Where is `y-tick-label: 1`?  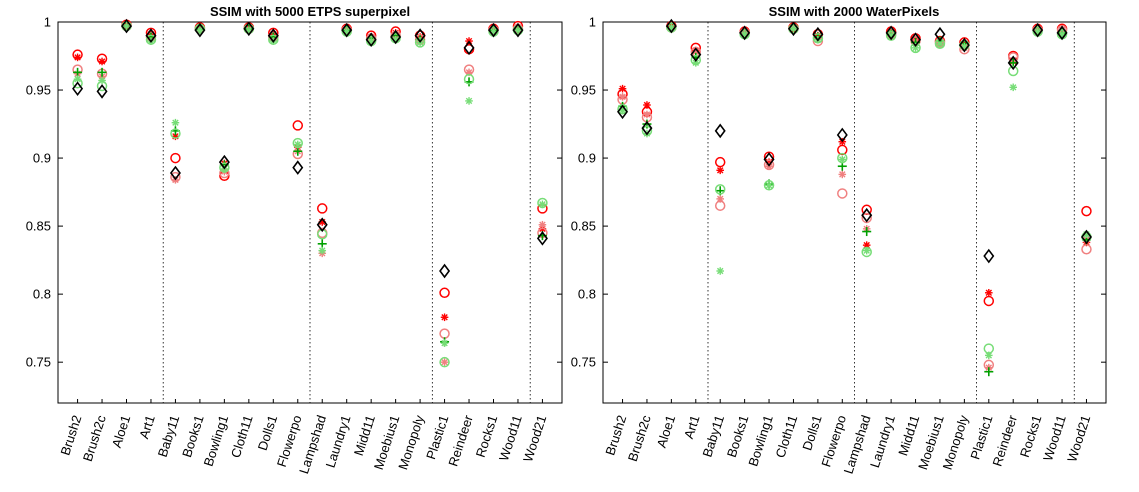
y-tick-label: 1 is located at coordinates (592, 22).